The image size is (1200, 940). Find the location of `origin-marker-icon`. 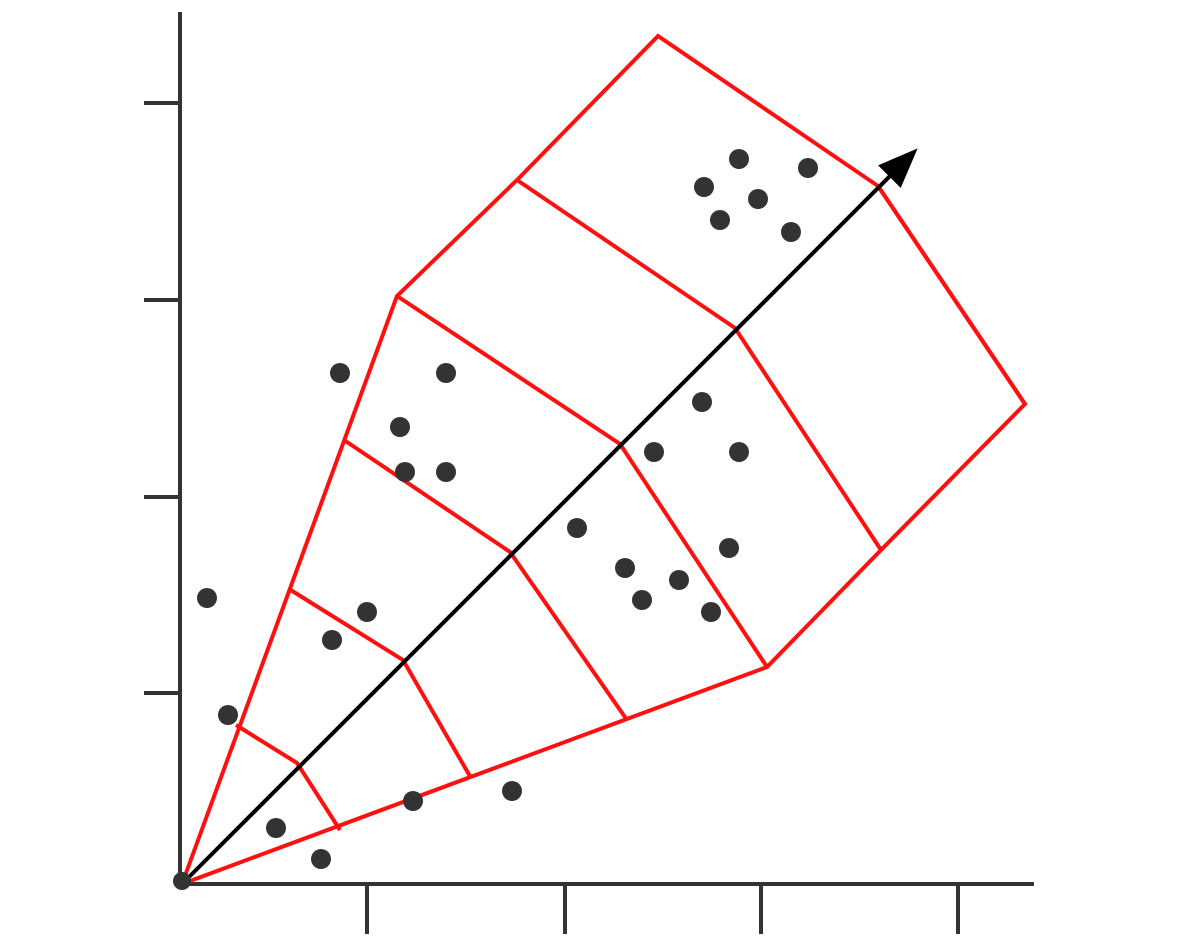

origin-marker-icon is located at coordinates (182, 881).